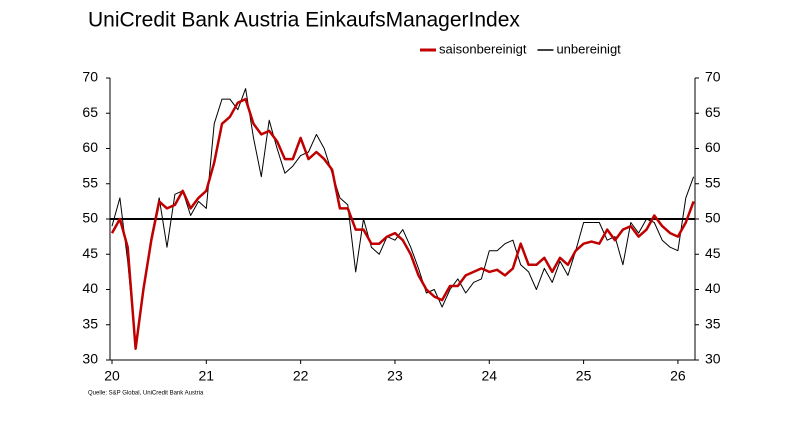 The height and width of the screenshot is (436, 800). Describe the element at coordinates (483, 48) in the screenshot. I see `legend-label: saisonbereinigt` at that location.